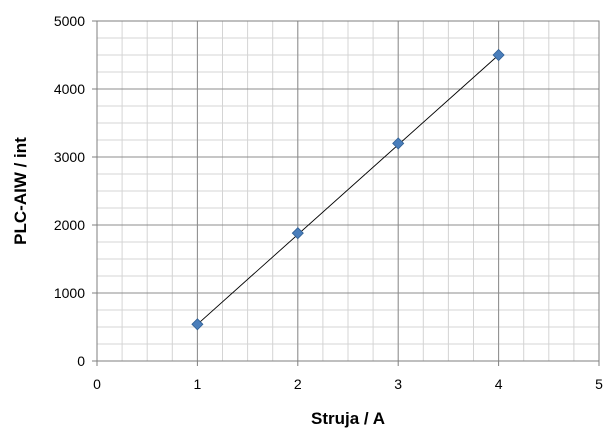 This screenshot has width=606, height=437. I want to click on x-tick-label: 5, so click(599, 384).